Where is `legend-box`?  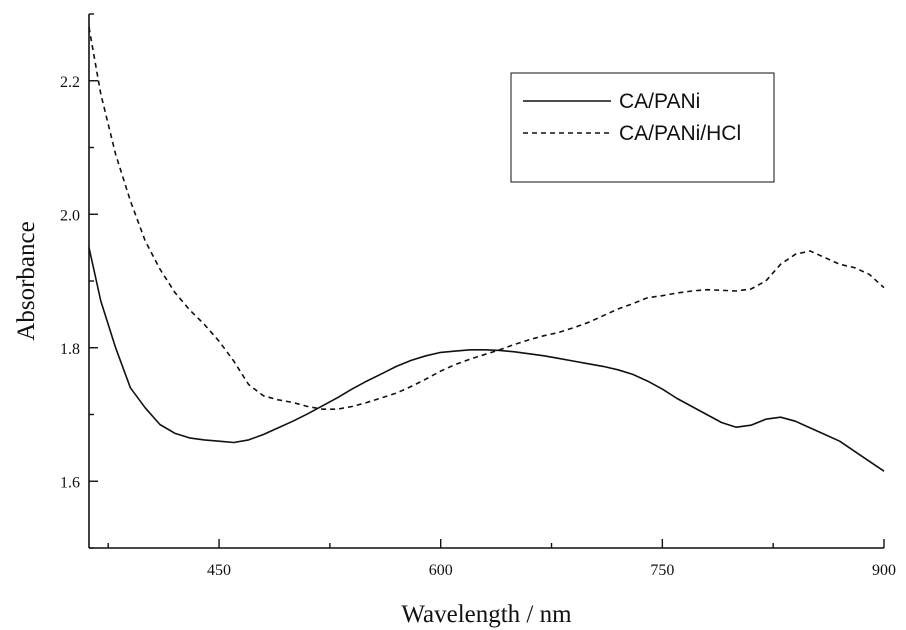
legend-box is located at coordinates (642, 127).